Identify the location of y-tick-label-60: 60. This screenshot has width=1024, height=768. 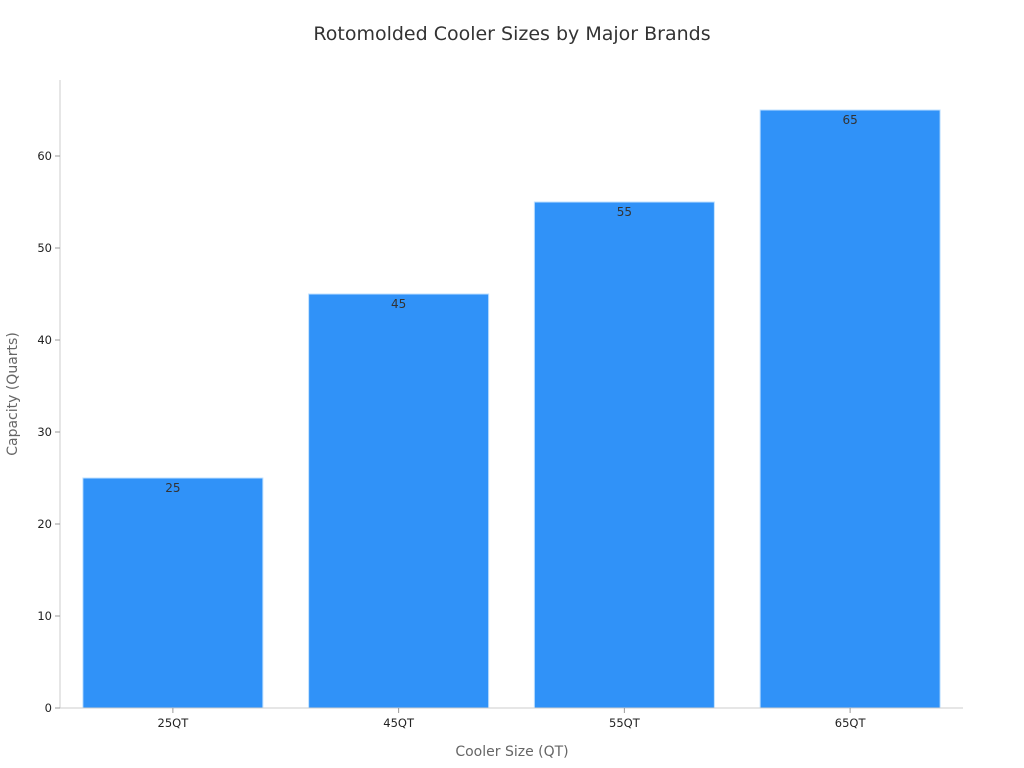
(44, 156).